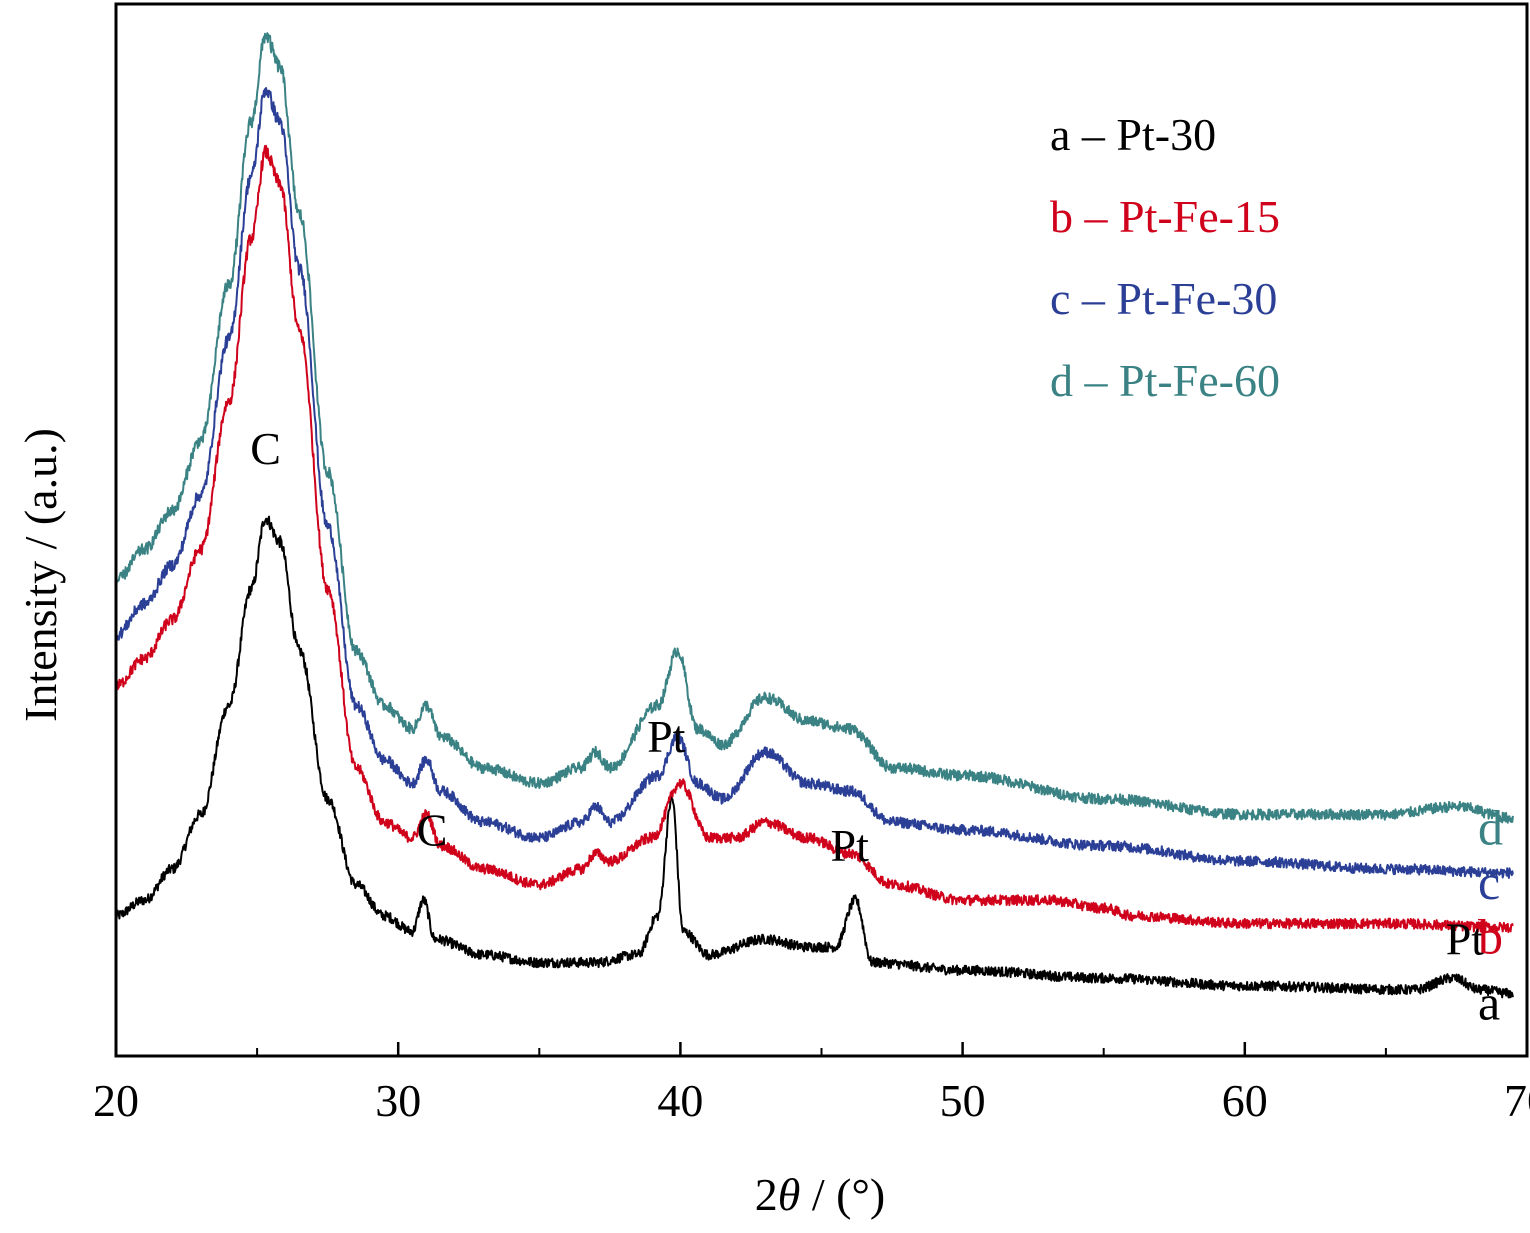 This screenshot has width=1530, height=1233. Describe the element at coordinates (265, 448) in the screenshot. I see `peak-annotation-0: C` at that location.